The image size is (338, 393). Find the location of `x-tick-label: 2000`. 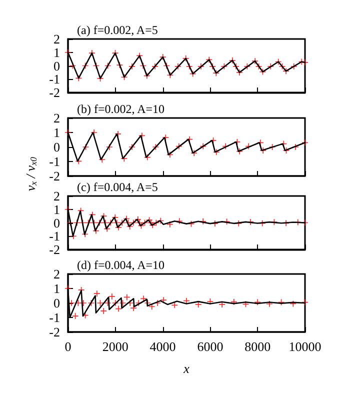

x-tick-label: 2000 is located at coordinates (115, 346).